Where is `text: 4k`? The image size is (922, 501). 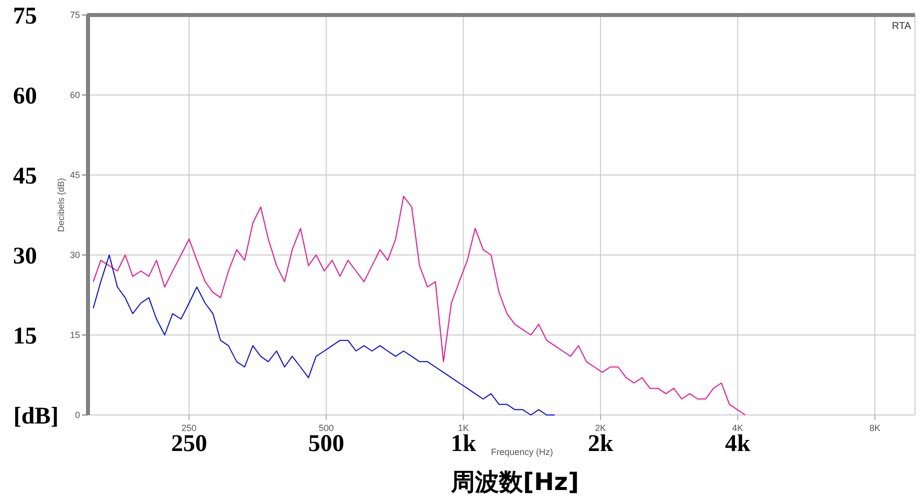 text: 4k is located at coordinates (738, 444).